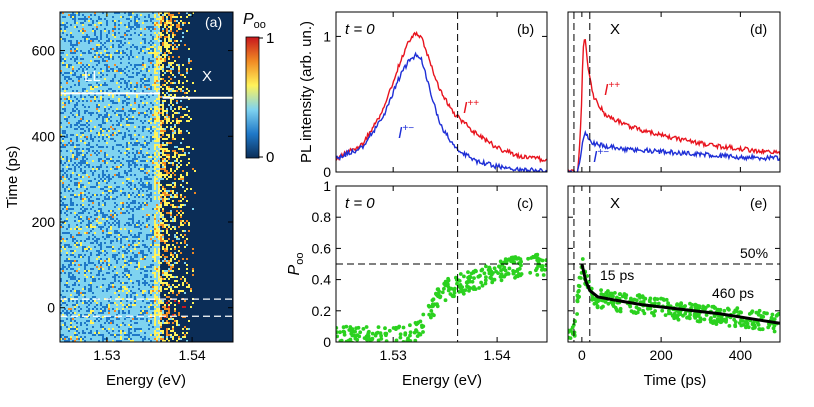 Image resolution: width=814 pixels, height=407 pixels. Describe the element at coordinates (128, 177) in the screenshot. I see `heatmap-pixels` at that location.